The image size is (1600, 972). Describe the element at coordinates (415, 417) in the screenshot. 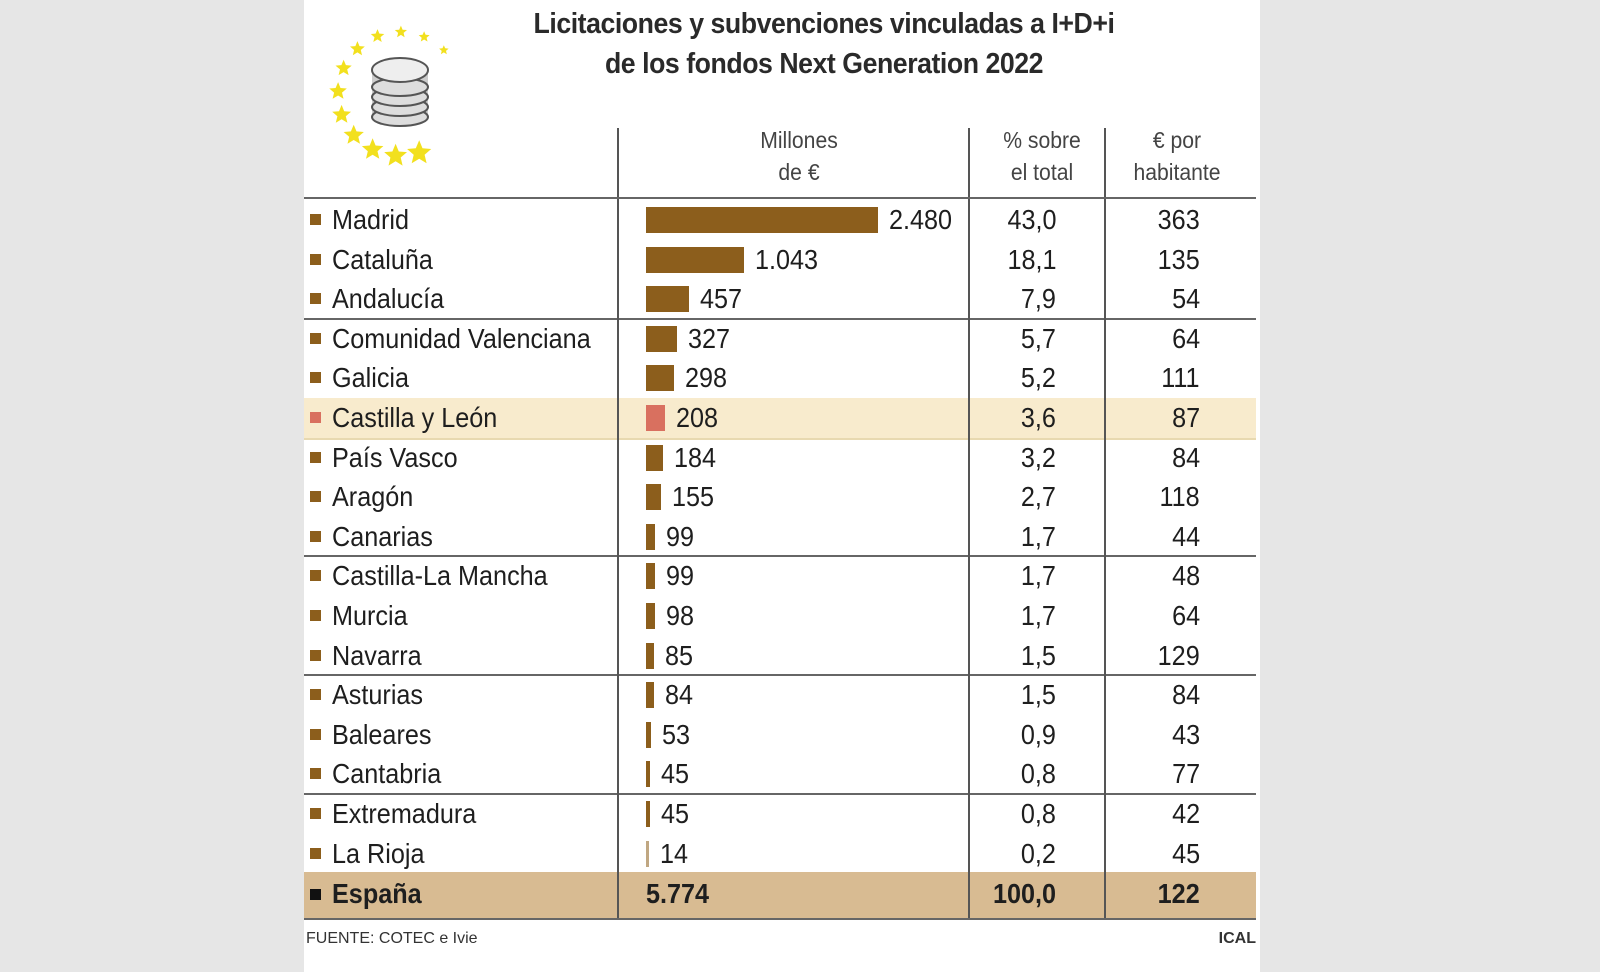

I see `region-name: Castilla y León` at that location.